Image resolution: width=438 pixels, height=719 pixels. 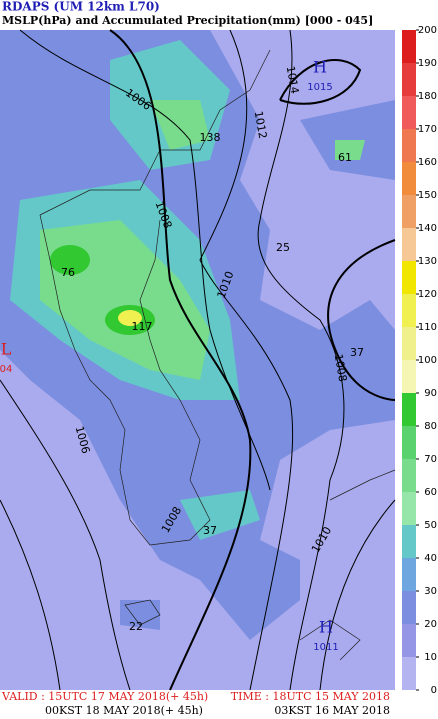 I want to click on isobar-label: 1008, so click(x=341, y=368).